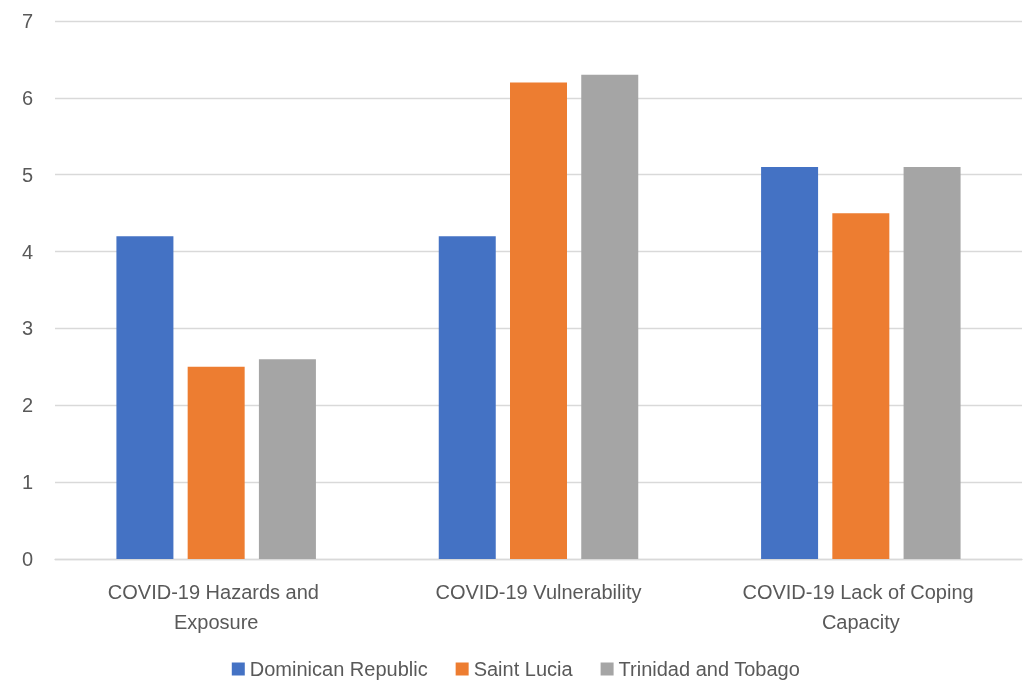  Describe the element at coordinates (27, 174) in the screenshot. I see `y-tick-label: 5` at that location.